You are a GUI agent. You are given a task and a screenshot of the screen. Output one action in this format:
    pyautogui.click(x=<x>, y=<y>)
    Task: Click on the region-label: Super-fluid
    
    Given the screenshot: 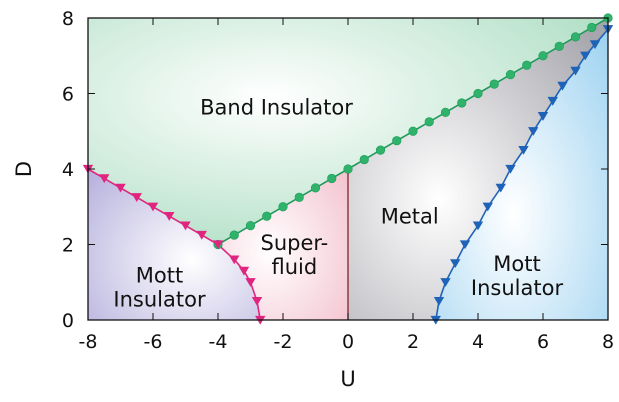 What is the action you would take?
    pyautogui.click(x=294, y=255)
    